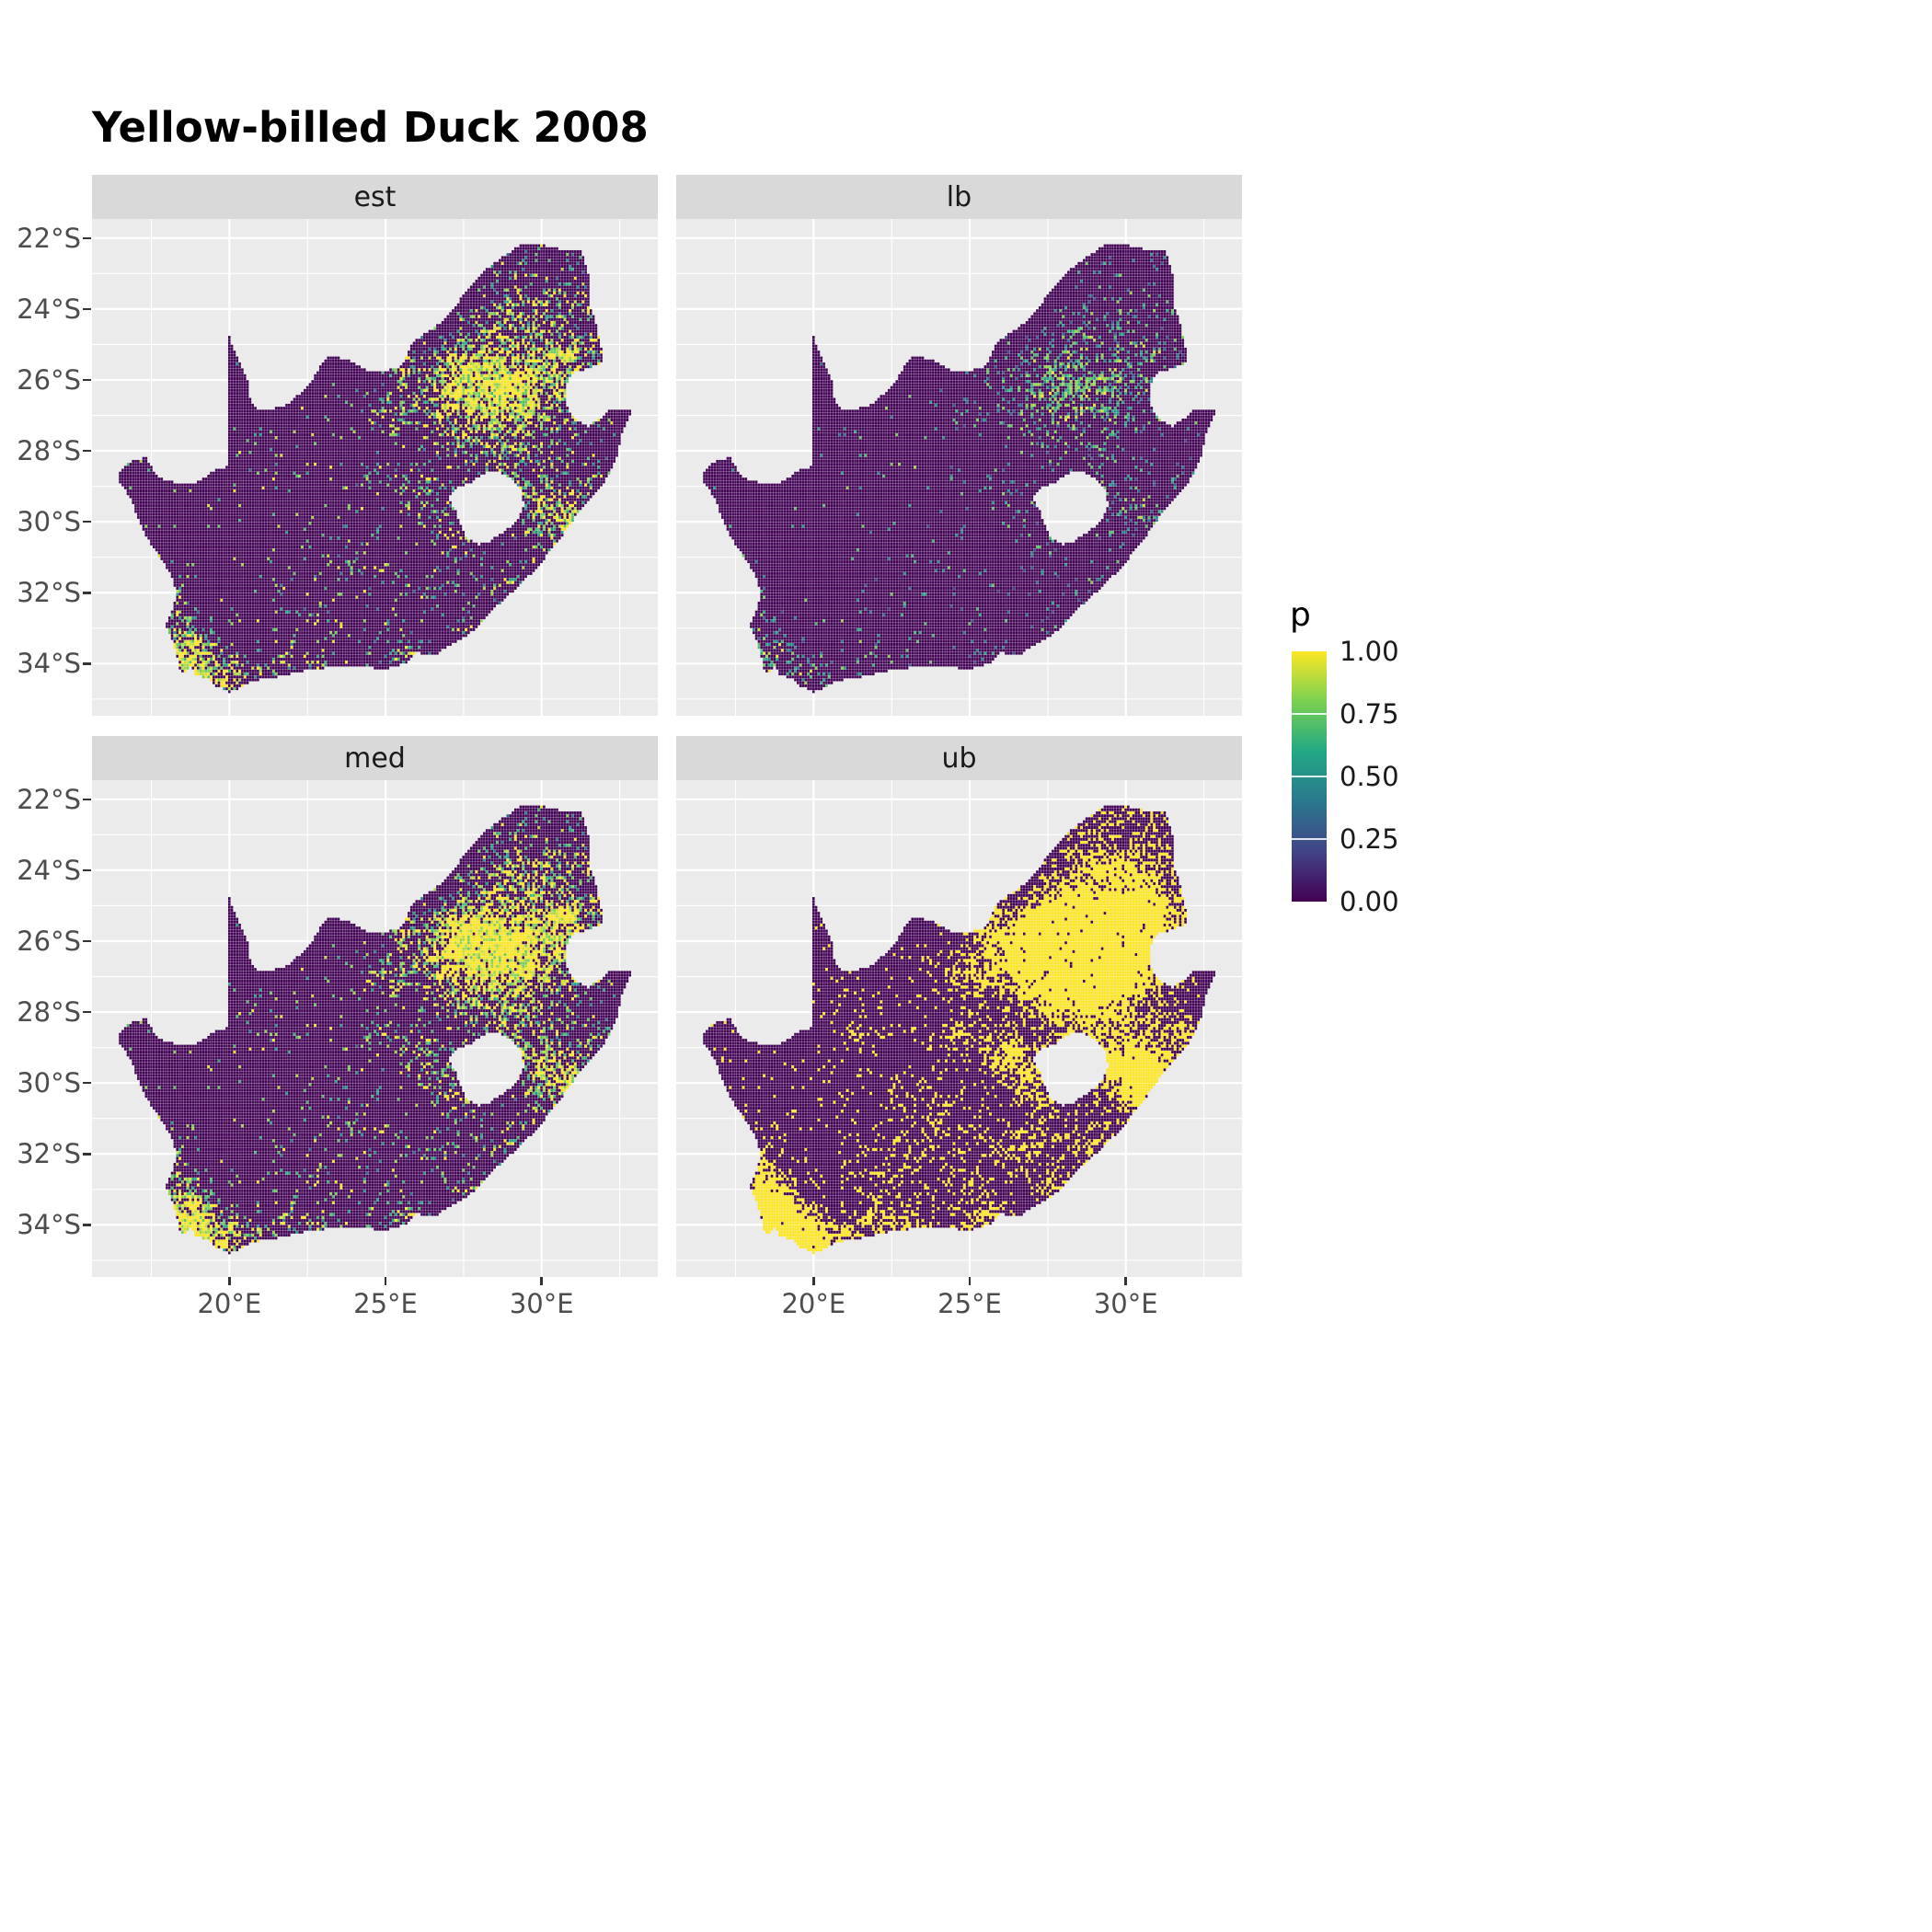 The height and width of the screenshot is (1932, 1932). I want to click on facet-strip-label: est, so click(375, 196).